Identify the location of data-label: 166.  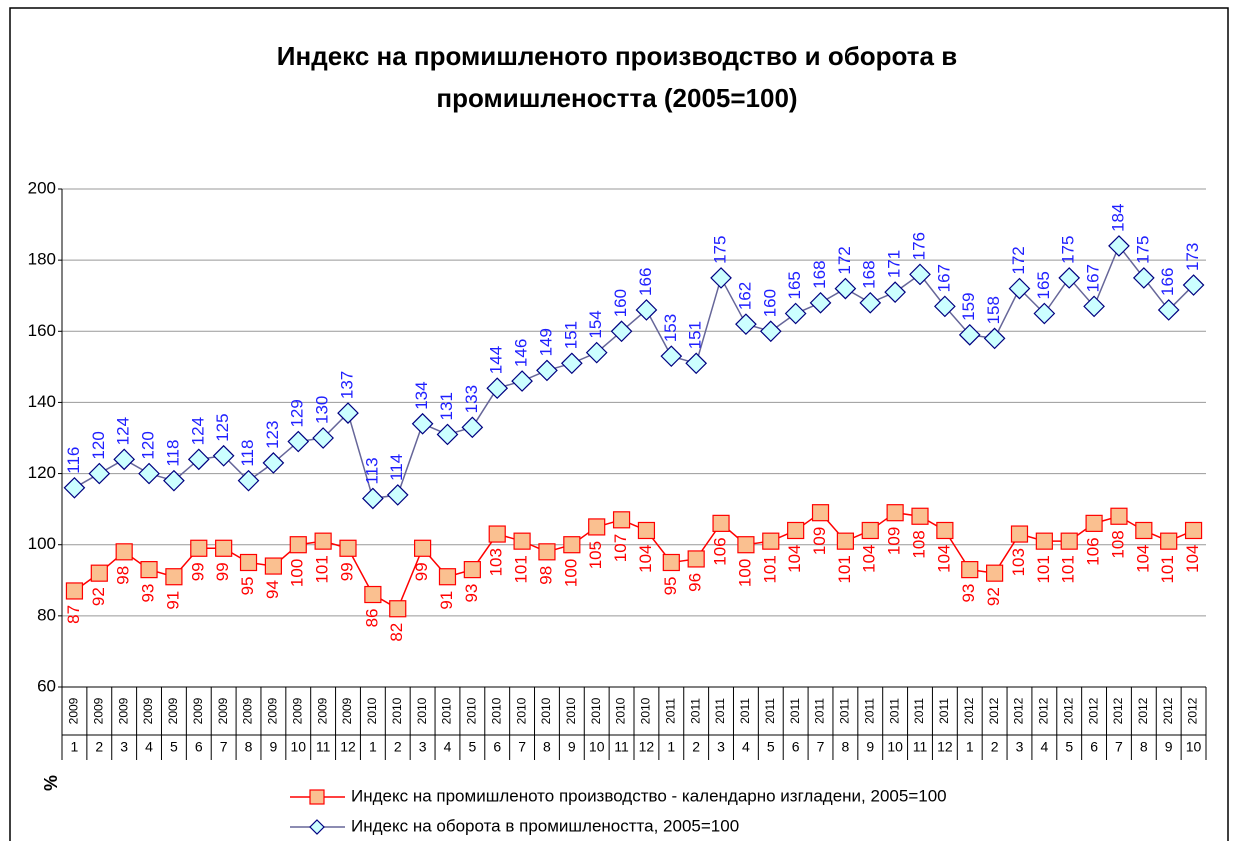
(1167, 282).